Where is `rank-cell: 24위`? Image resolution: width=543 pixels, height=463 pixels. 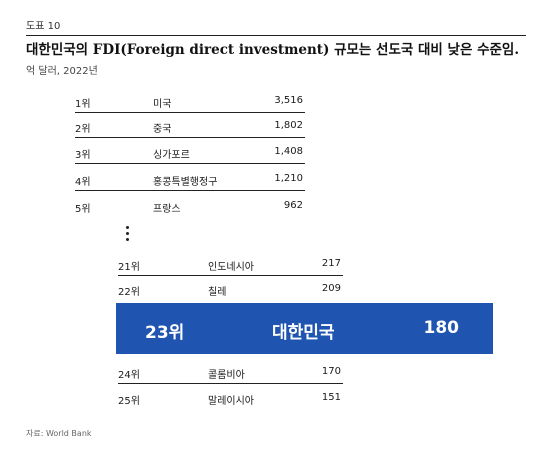 rank-cell: 24위 is located at coordinates (129, 375).